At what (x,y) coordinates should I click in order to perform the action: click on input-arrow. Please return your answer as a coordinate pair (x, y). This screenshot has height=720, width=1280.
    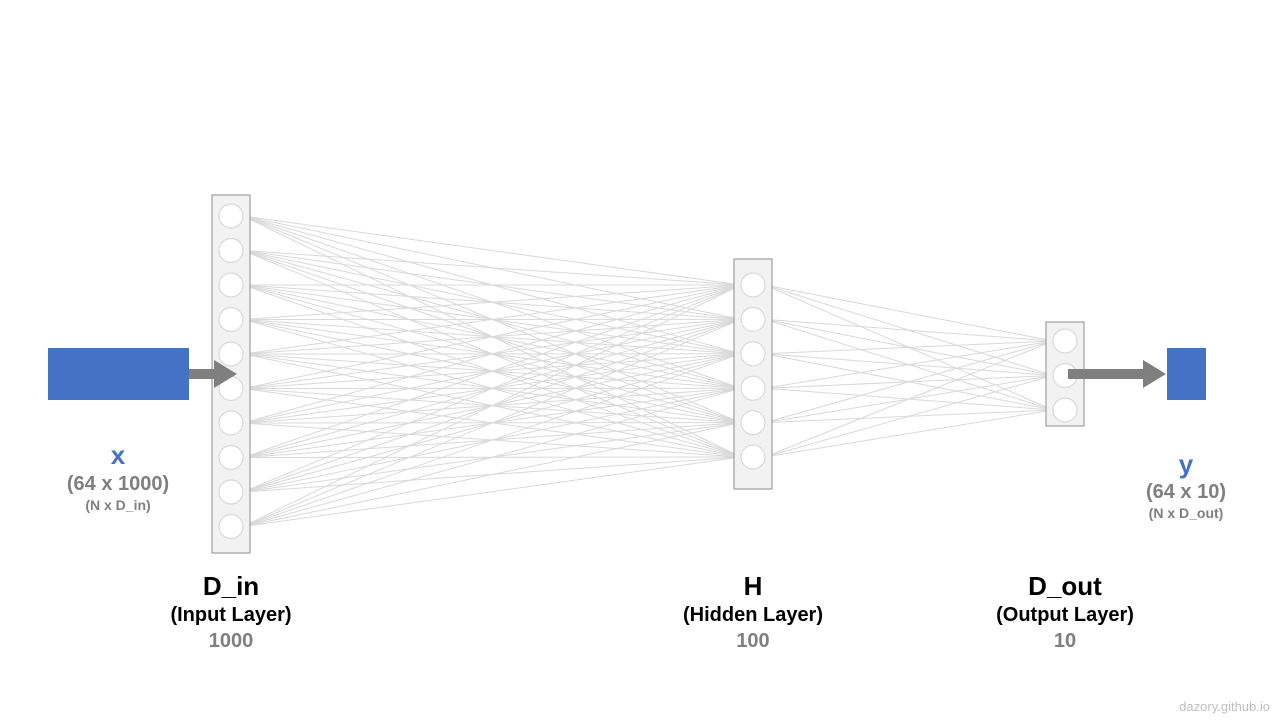
    Looking at the image, I should click on (213, 374).